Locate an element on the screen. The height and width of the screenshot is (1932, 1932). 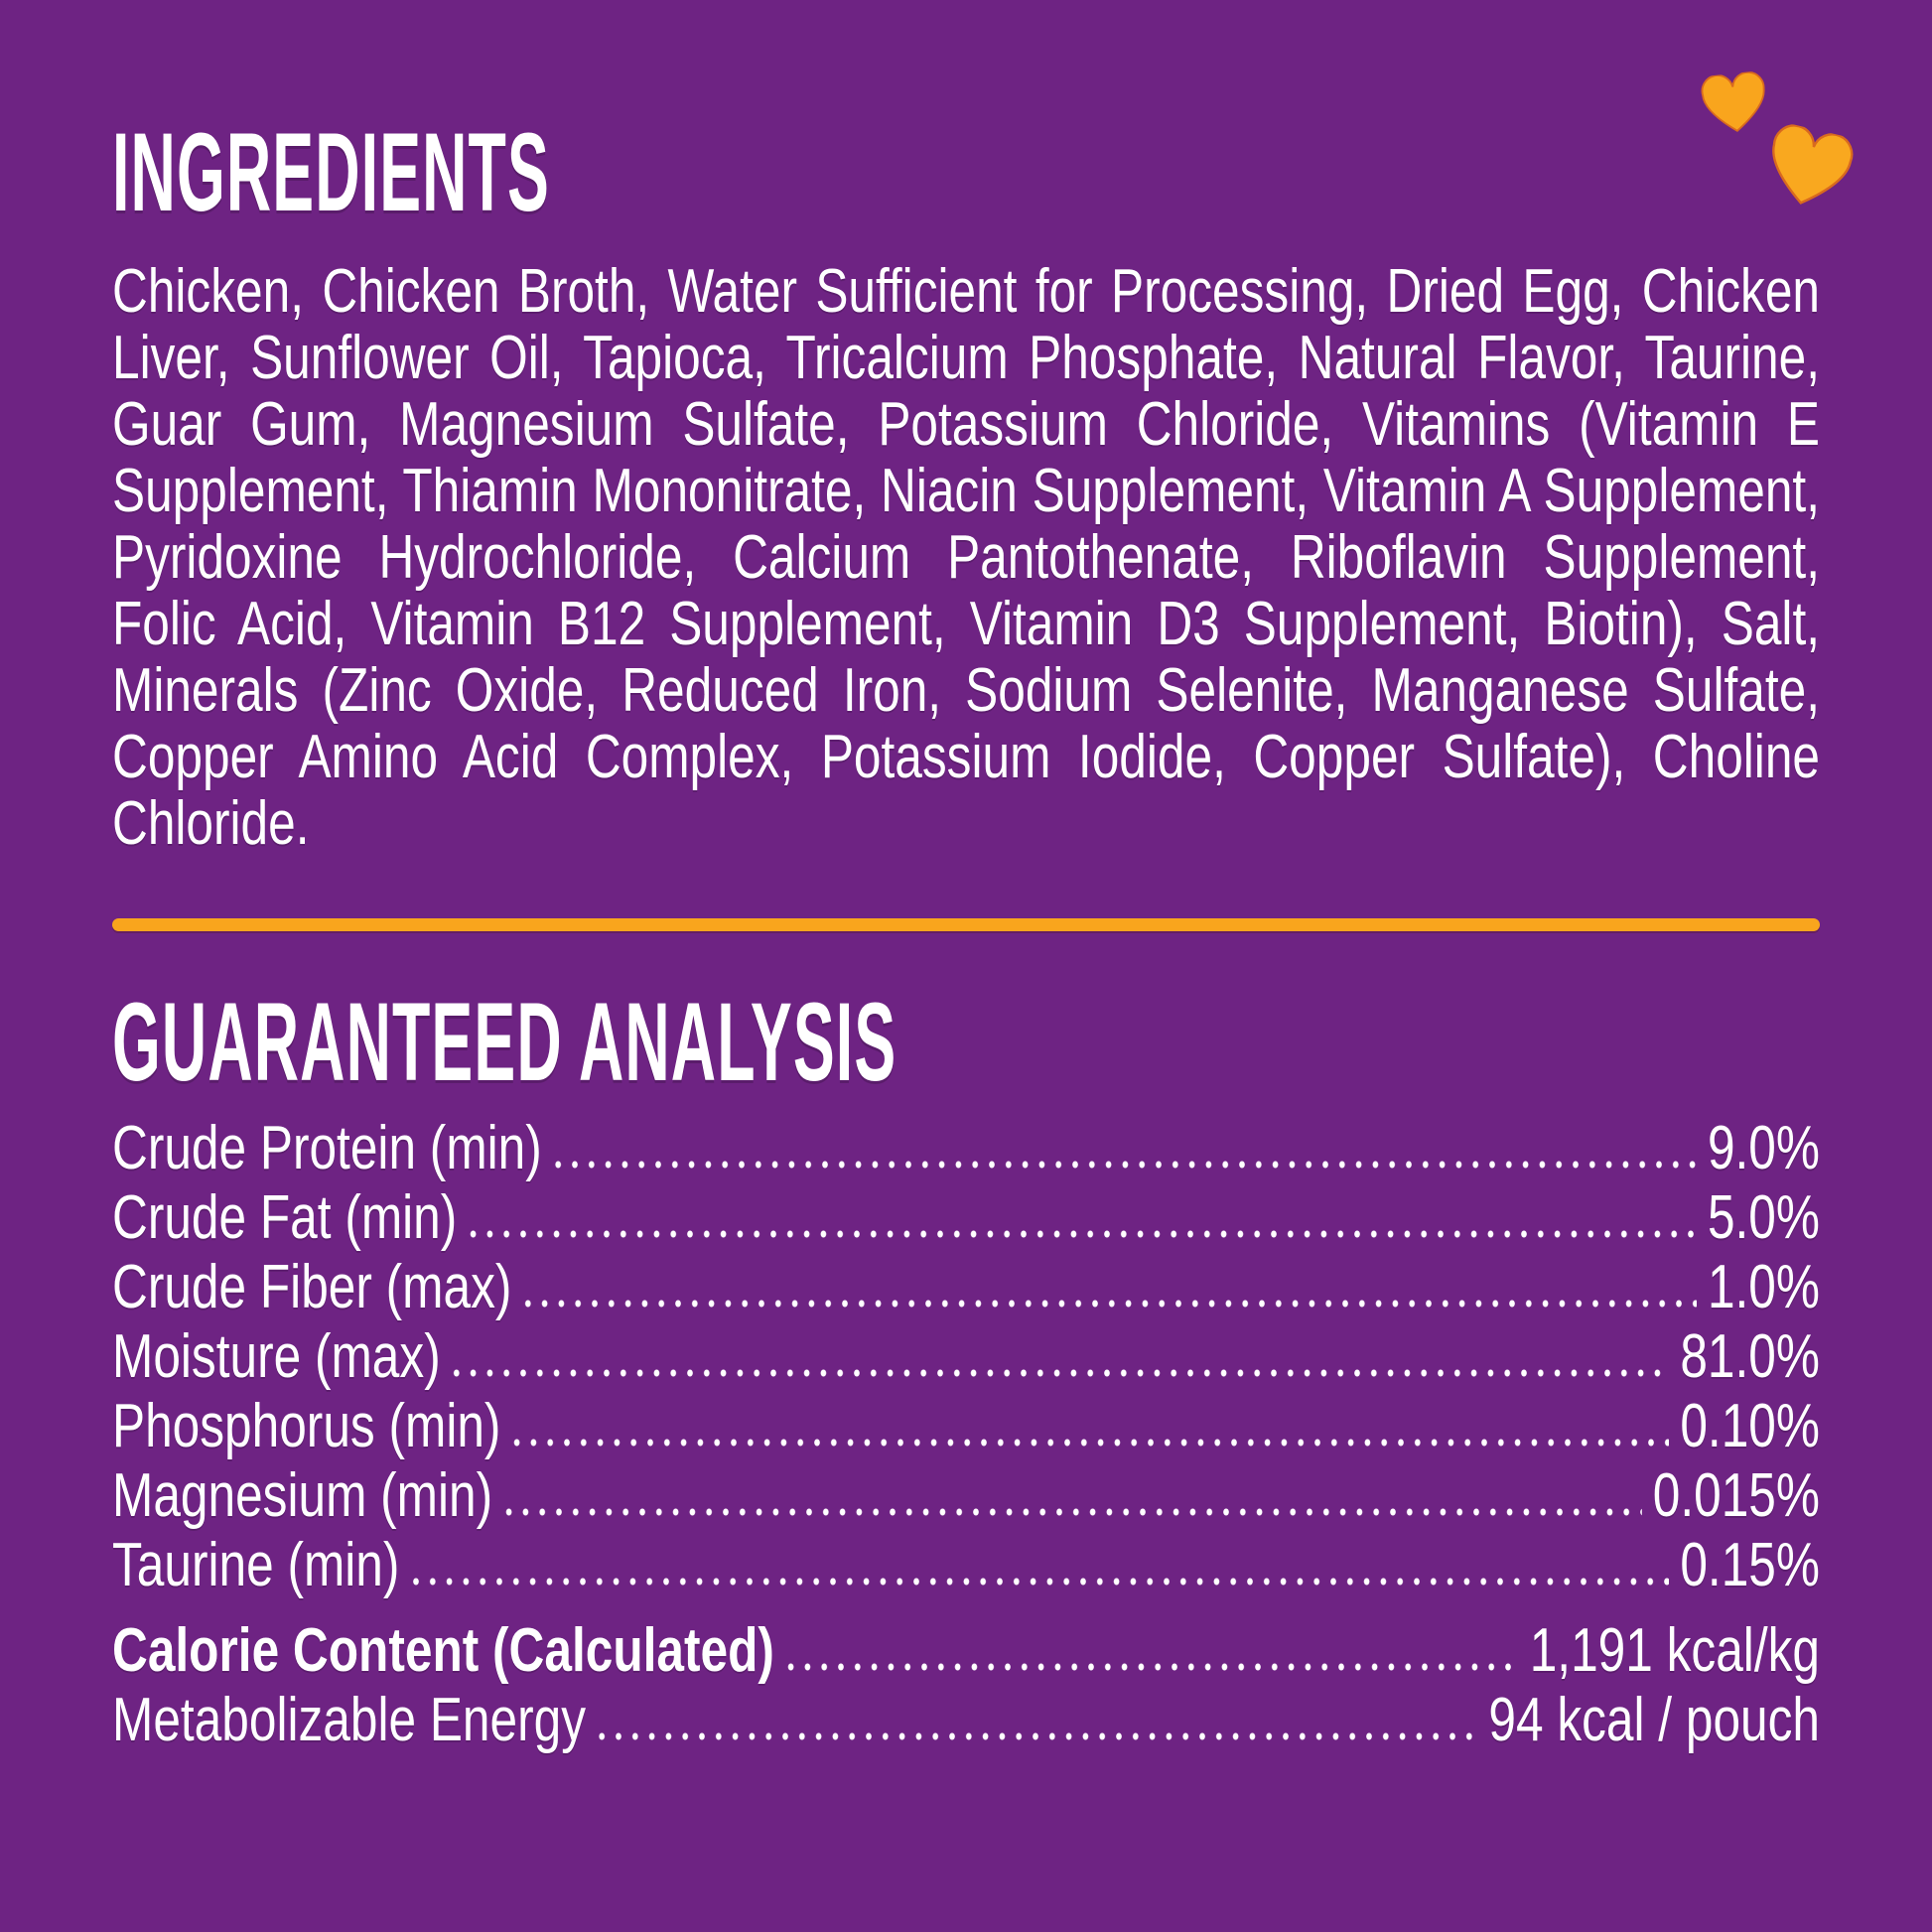
analysis-row-value: 1,191 kcal/kg is located at coordinates (1674, 1650).